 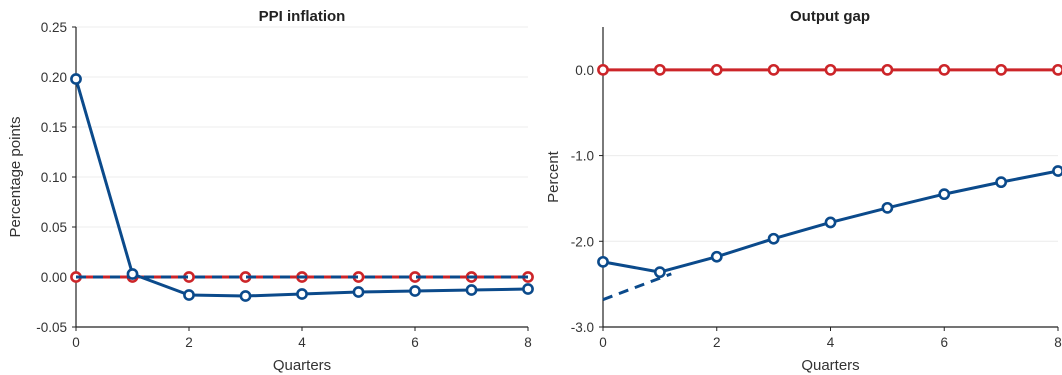 I want to click on y-axis-label: Percentage points, so click(x=15, y=177).